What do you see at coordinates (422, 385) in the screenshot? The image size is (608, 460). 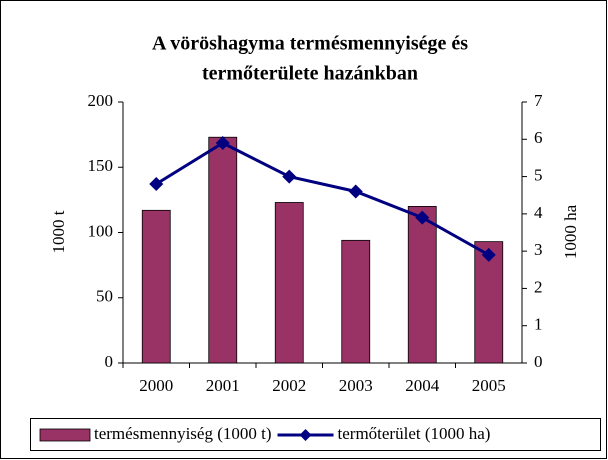 I see `x-tick-label: 2004` at bounding box center [422, 385].